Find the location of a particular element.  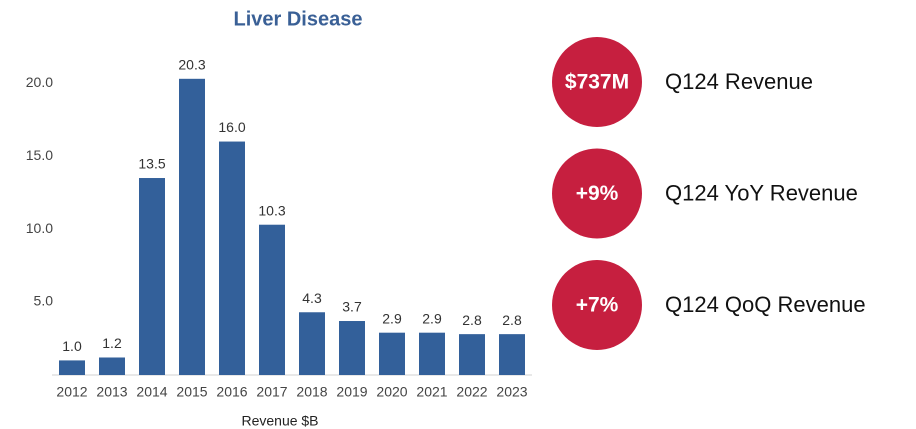

value-label: 13.5 is located at coordinates (151, 164).